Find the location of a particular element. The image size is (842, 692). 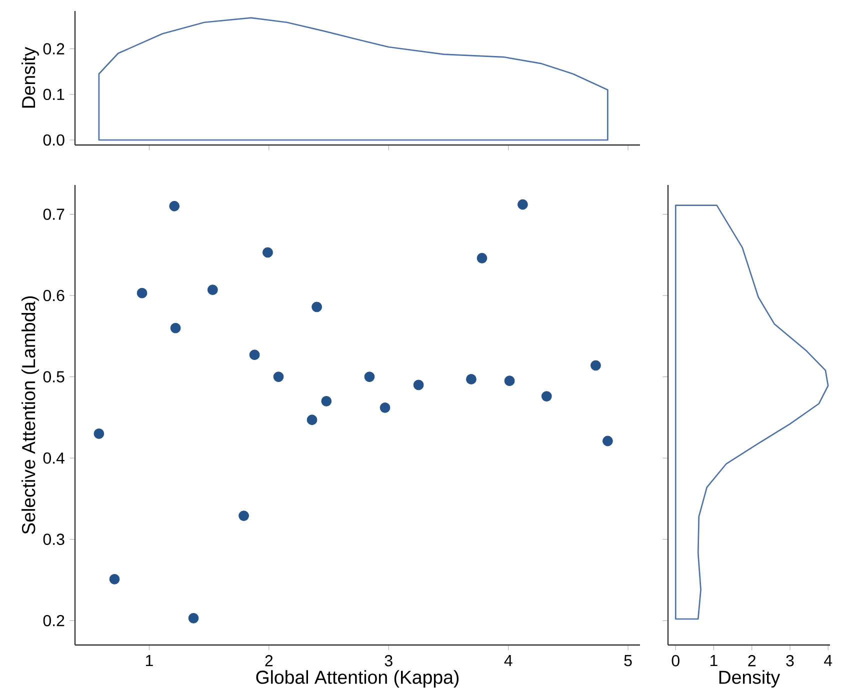

x-tick-label: 0 is located at coordinates (676, 660).